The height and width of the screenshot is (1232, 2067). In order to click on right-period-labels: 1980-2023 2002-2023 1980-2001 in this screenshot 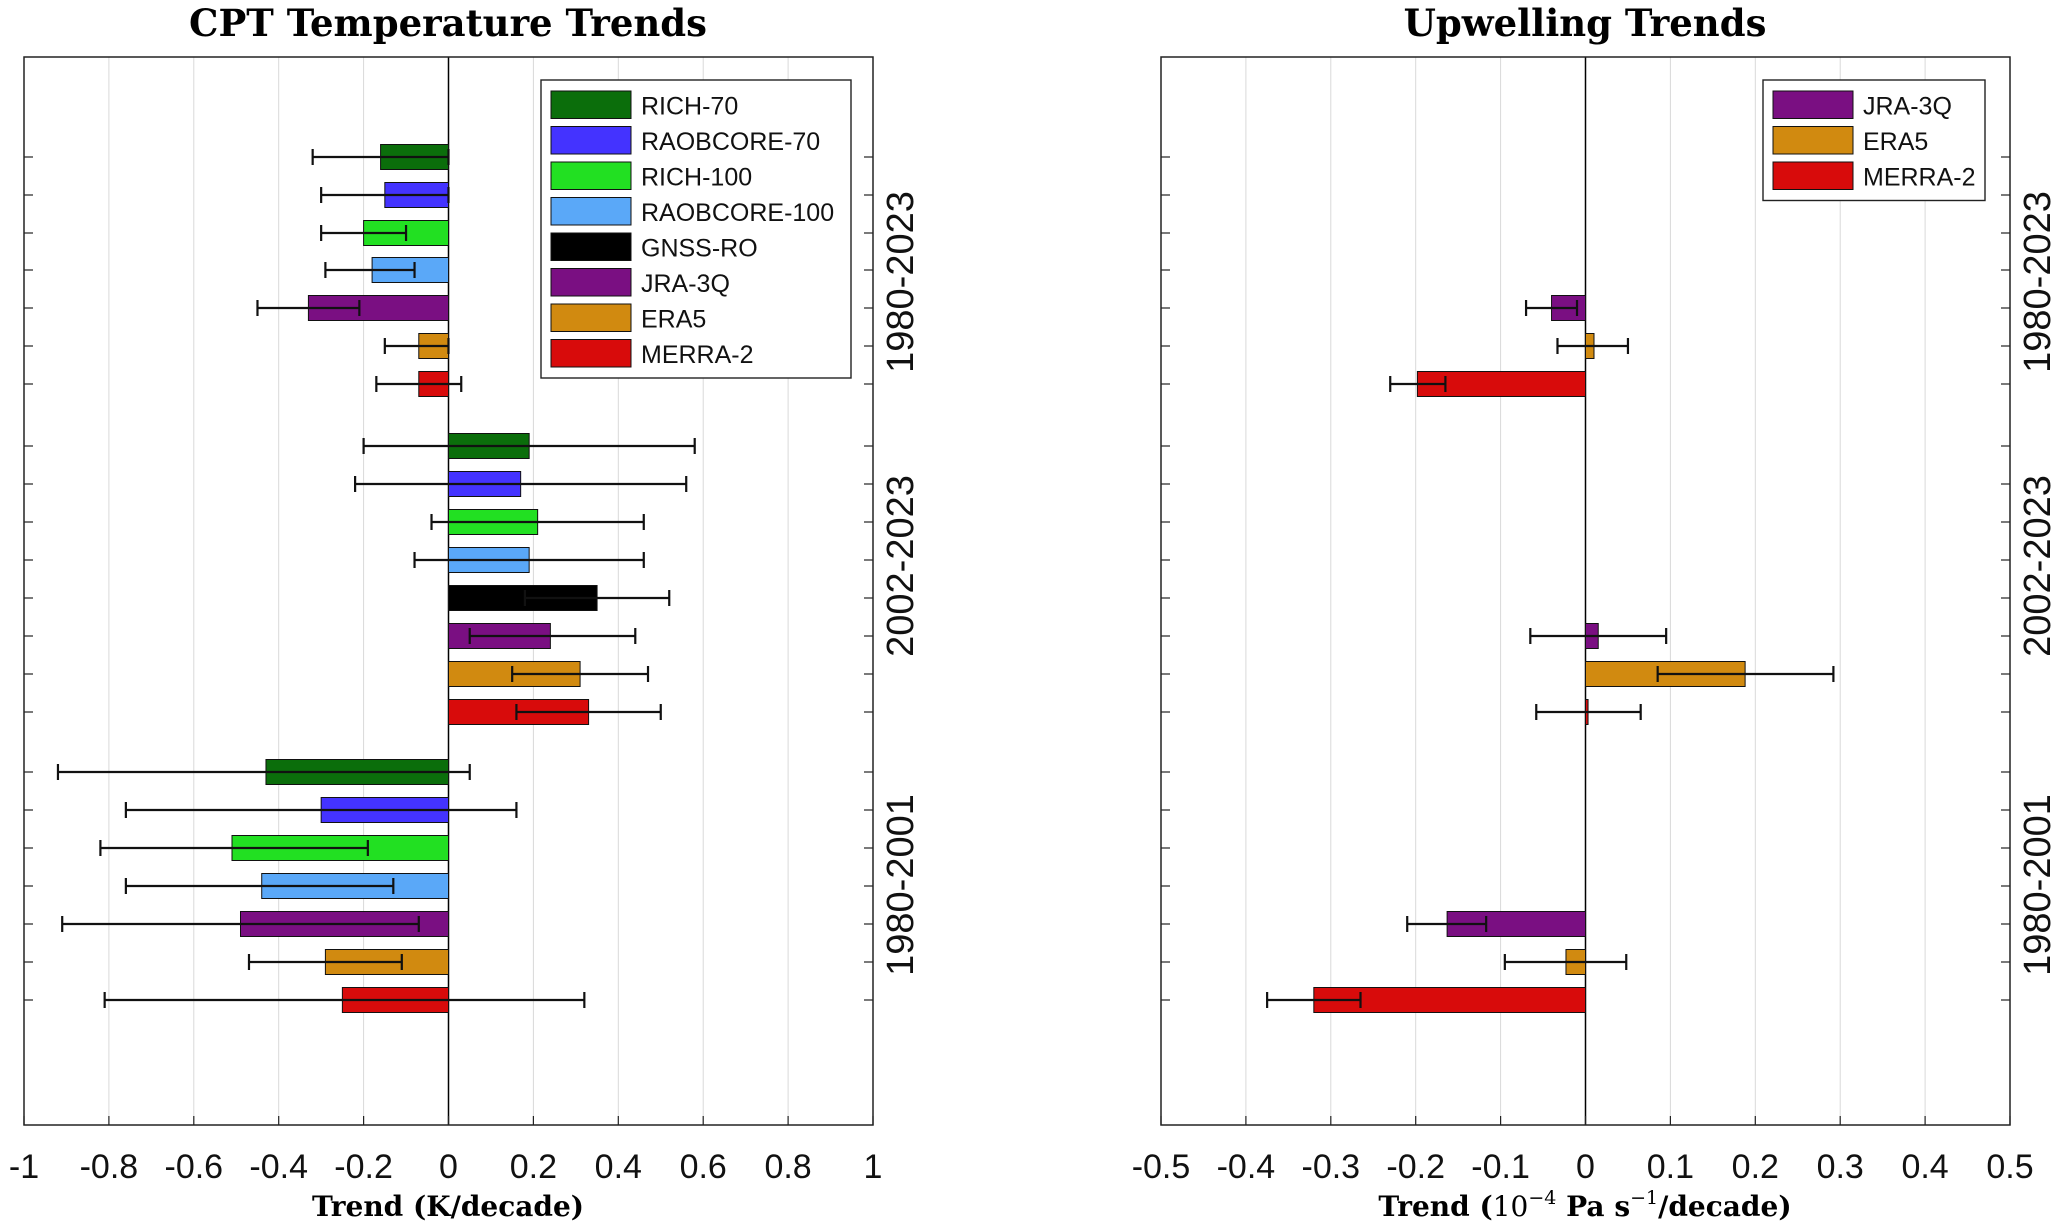, I will do `click(2038, 583)`.